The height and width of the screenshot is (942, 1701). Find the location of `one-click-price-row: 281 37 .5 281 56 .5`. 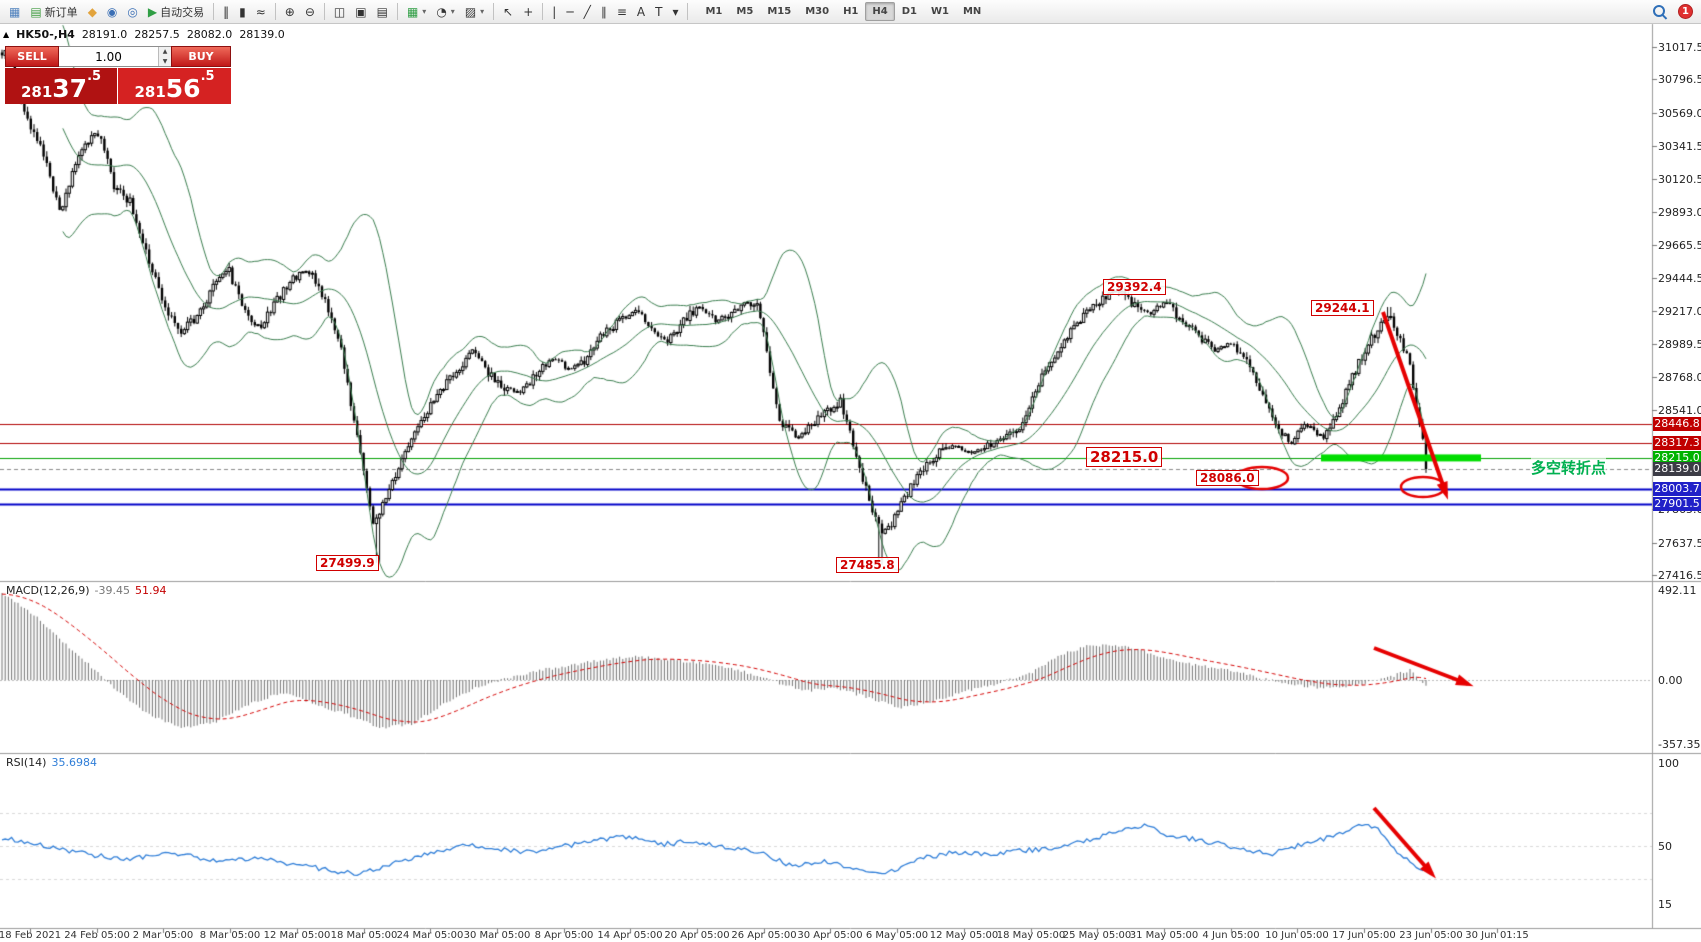

one-click-price-row: 281 37 .5 281 56 .5 is located at coordinates (118, 86).